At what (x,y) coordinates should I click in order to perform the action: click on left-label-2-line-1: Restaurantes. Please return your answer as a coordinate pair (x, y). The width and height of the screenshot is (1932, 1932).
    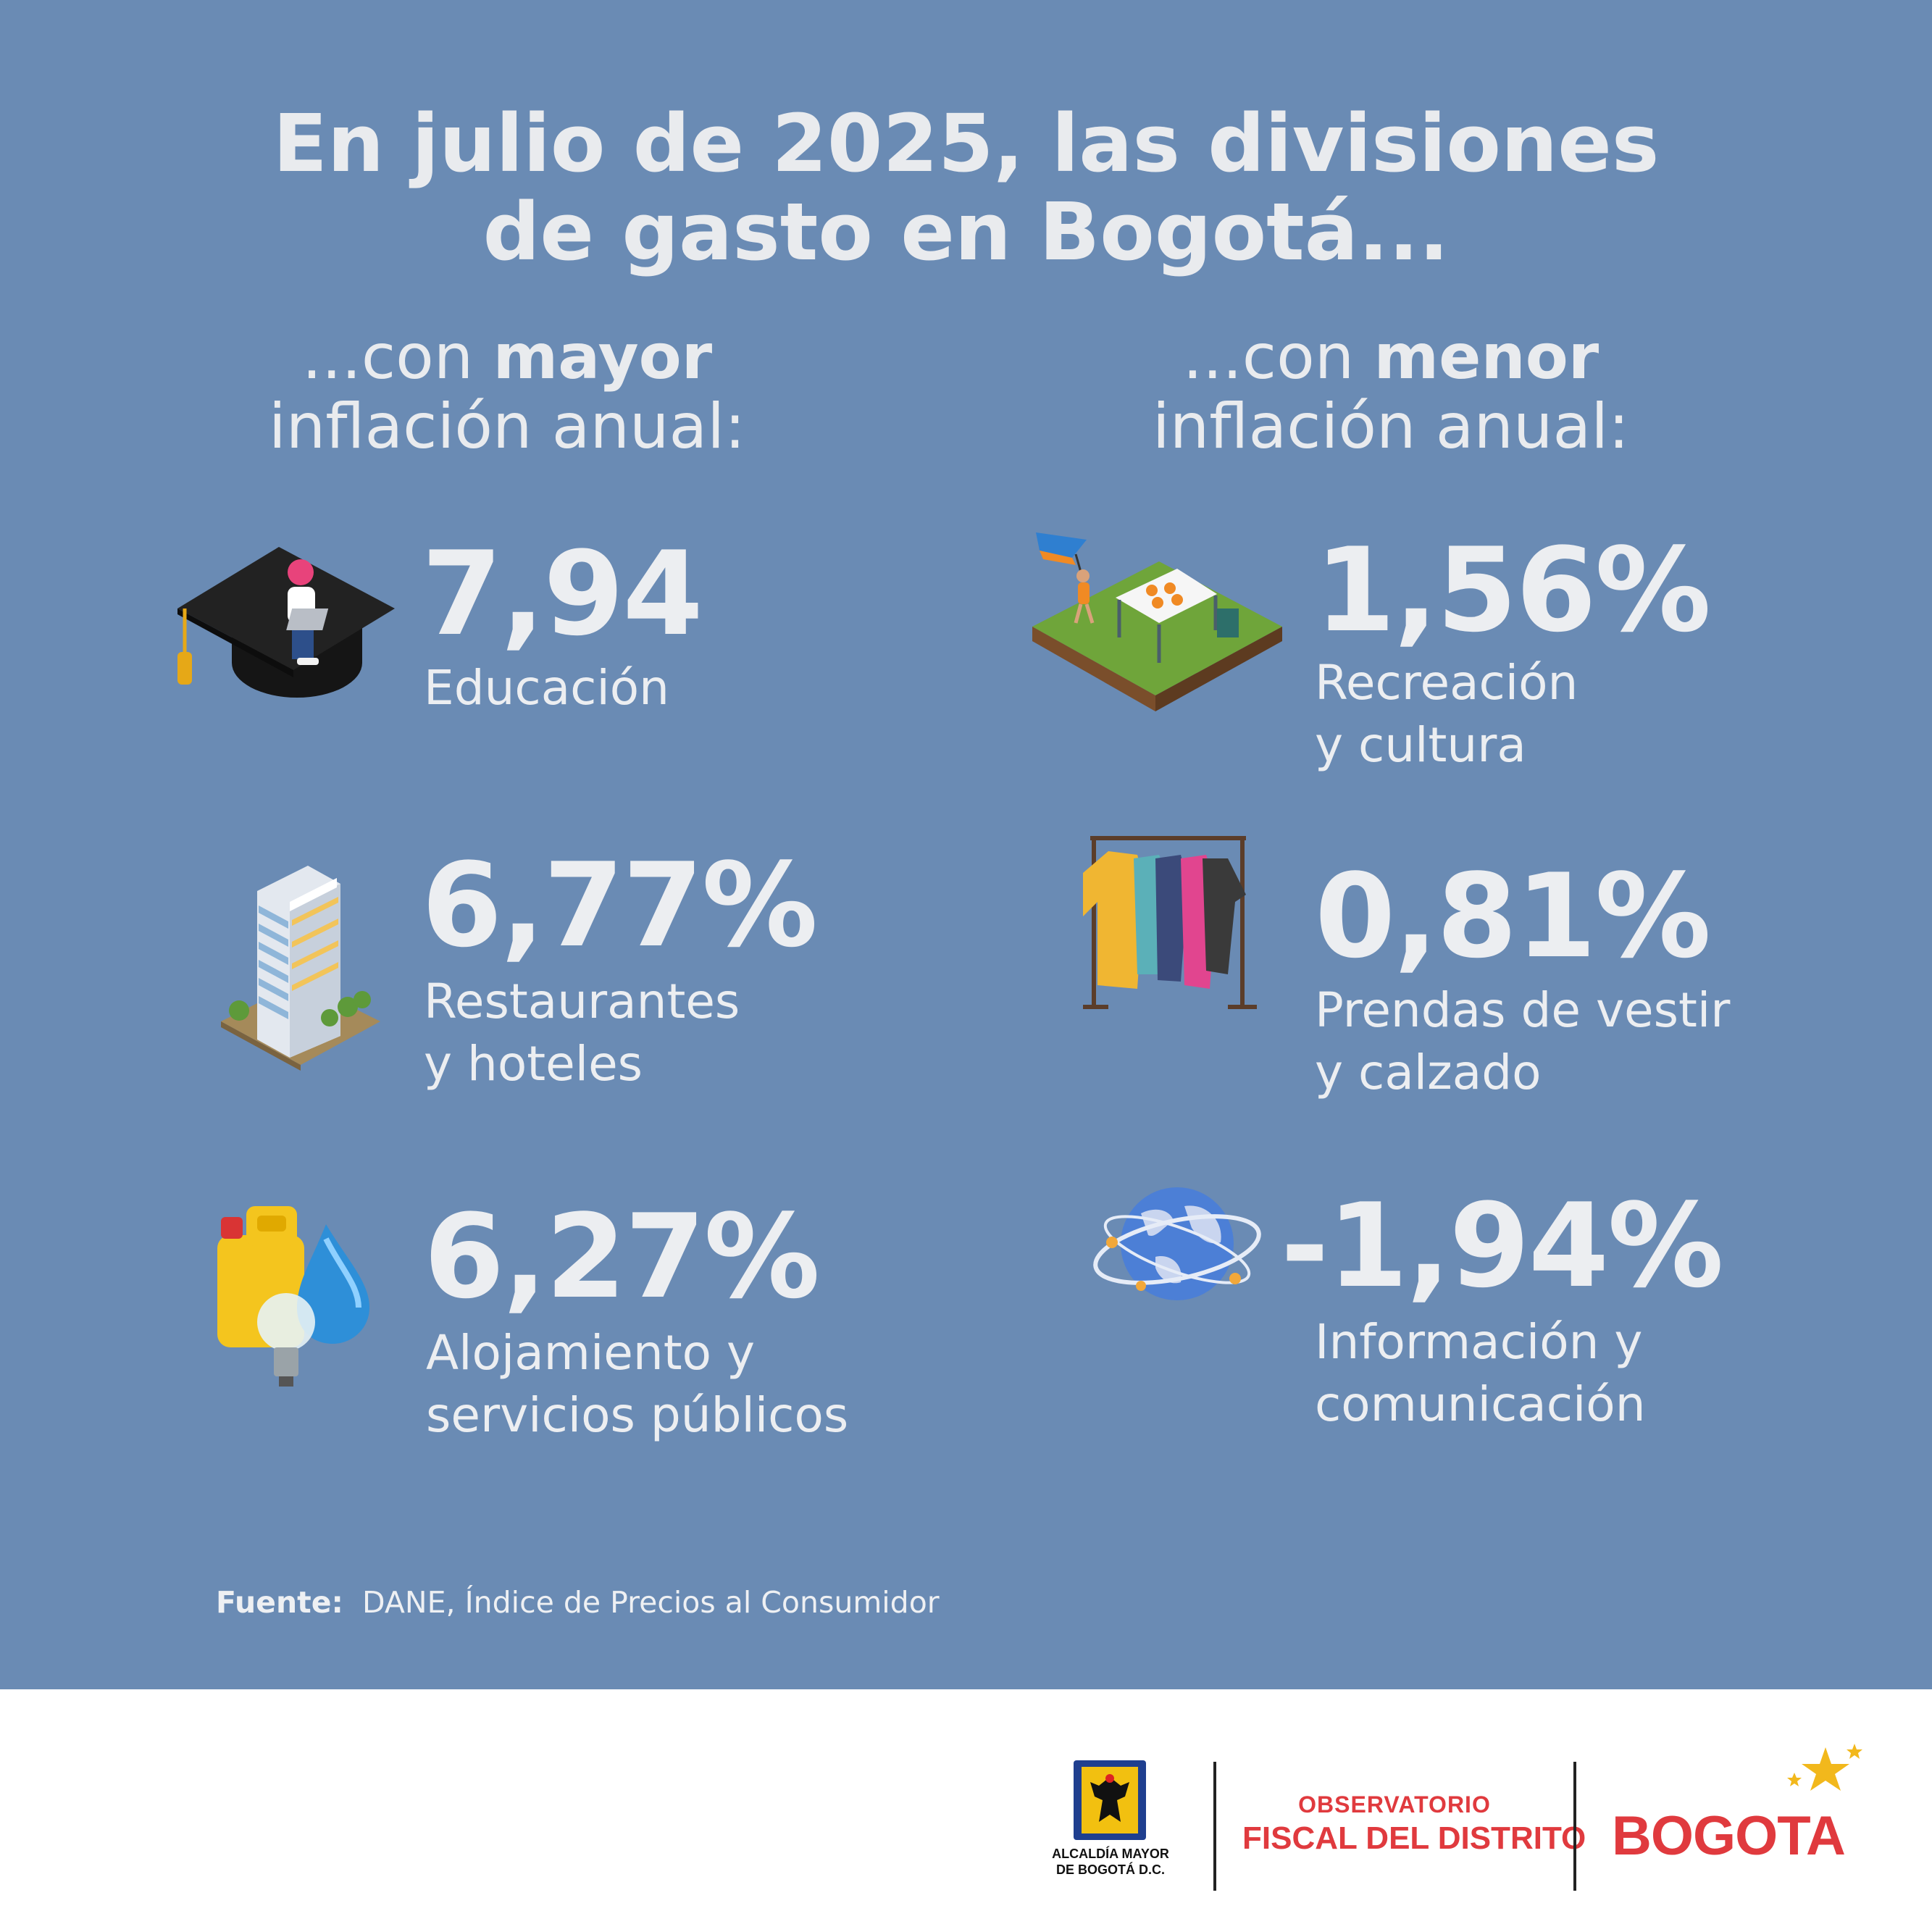
    Looking at the image, I should click on (582, 1001).